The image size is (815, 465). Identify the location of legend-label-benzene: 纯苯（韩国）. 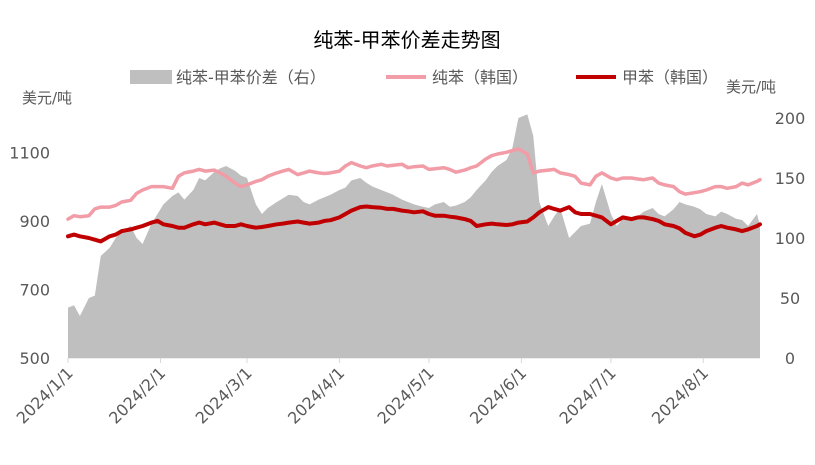
(480, 77).